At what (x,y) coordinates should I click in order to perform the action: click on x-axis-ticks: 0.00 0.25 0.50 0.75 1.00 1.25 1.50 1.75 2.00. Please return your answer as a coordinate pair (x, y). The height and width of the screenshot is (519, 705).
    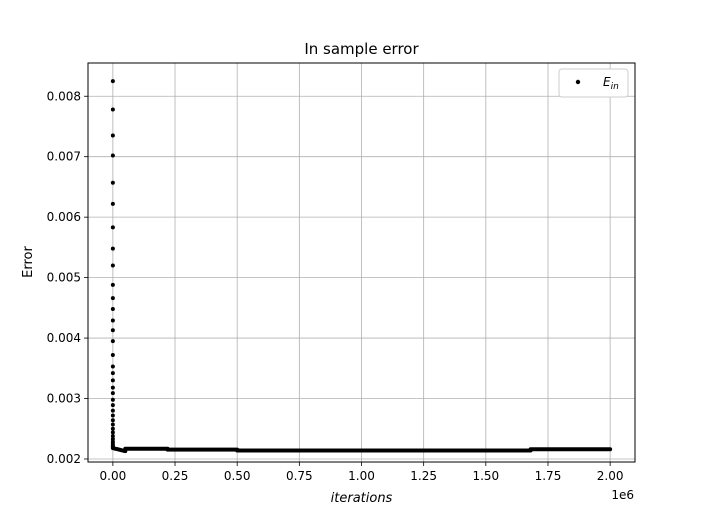
    Looking at the image, I should click on (362, 472).